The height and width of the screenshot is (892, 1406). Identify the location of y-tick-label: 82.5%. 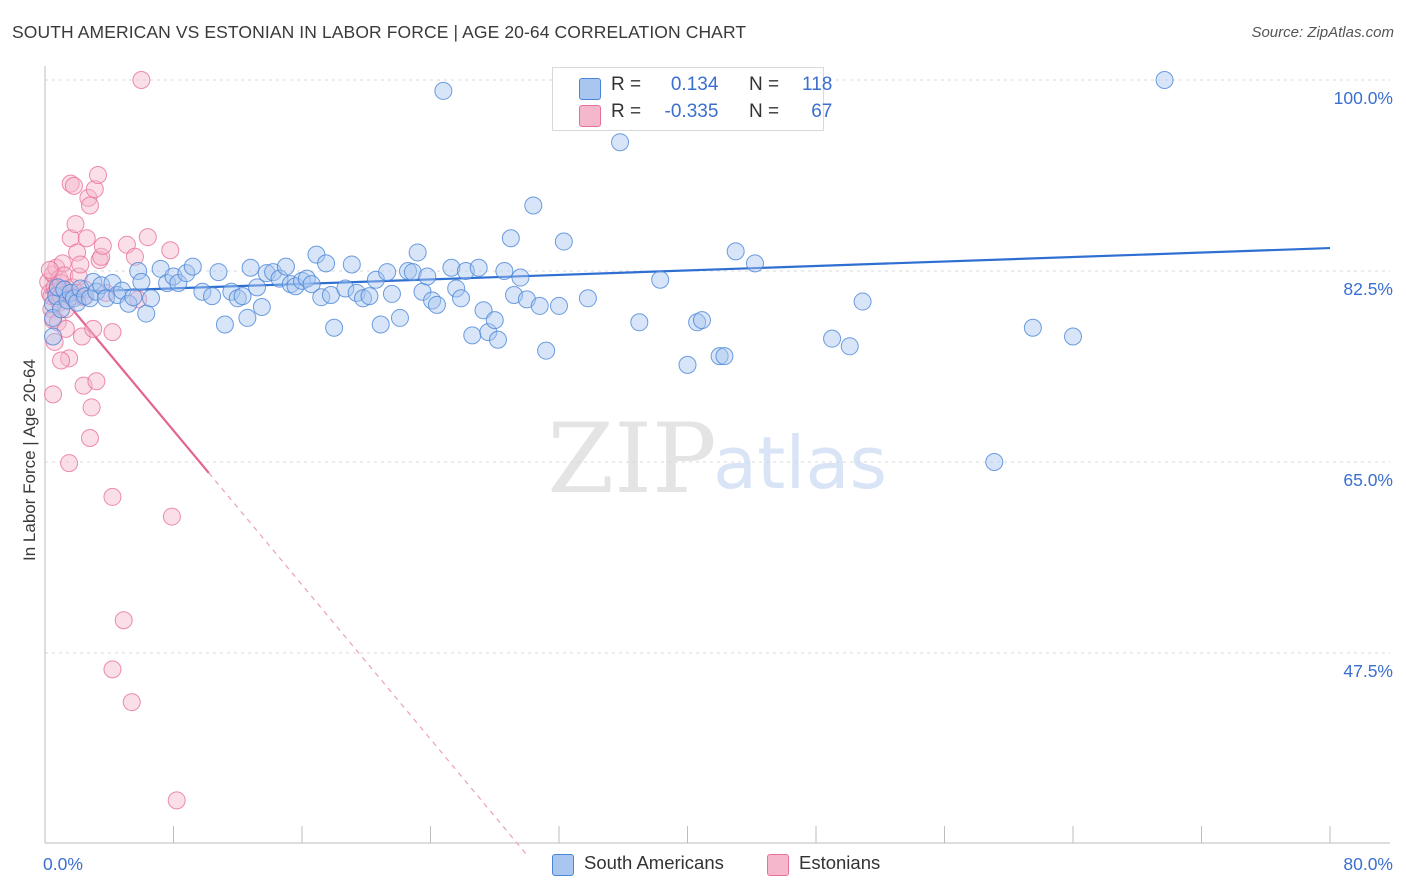
(1368, 289).